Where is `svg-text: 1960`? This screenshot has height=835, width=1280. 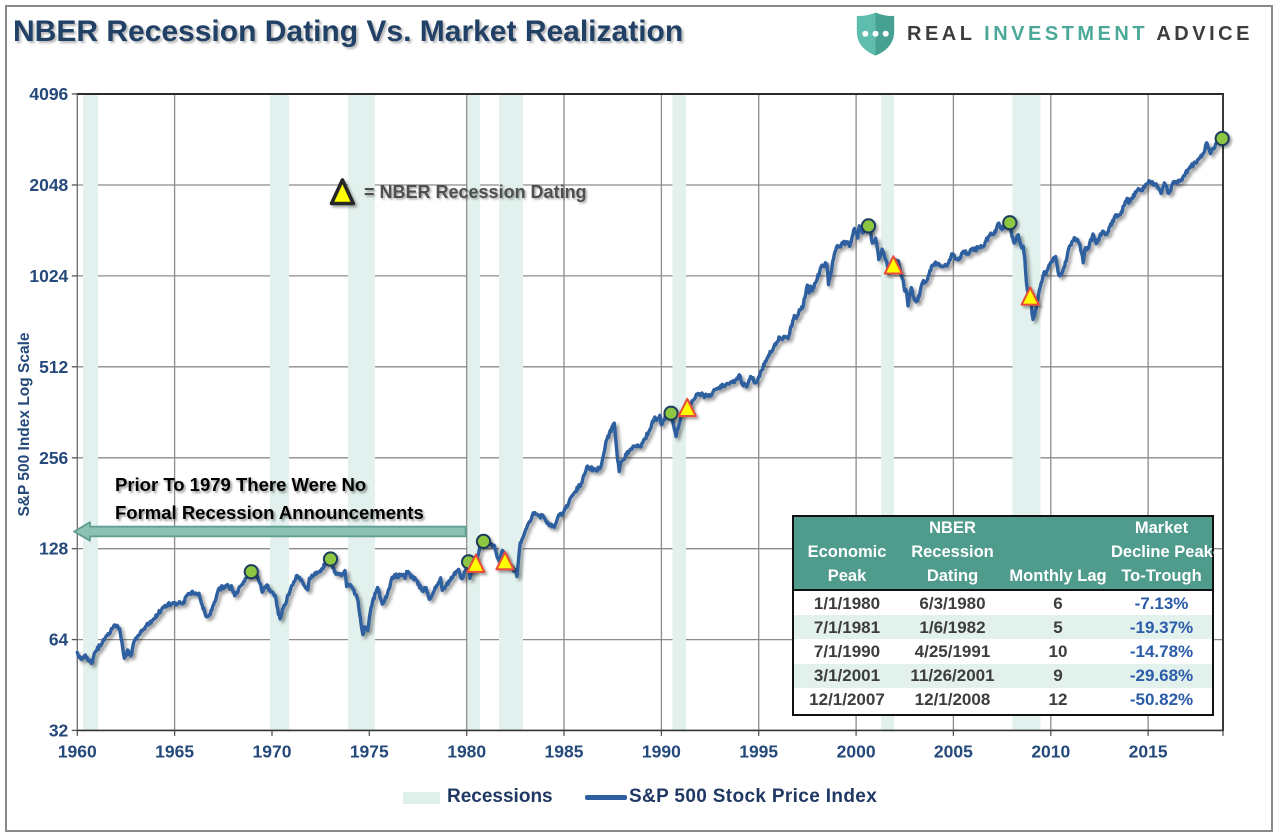
svg-text: 1960 is located at coordinates (77, 752).